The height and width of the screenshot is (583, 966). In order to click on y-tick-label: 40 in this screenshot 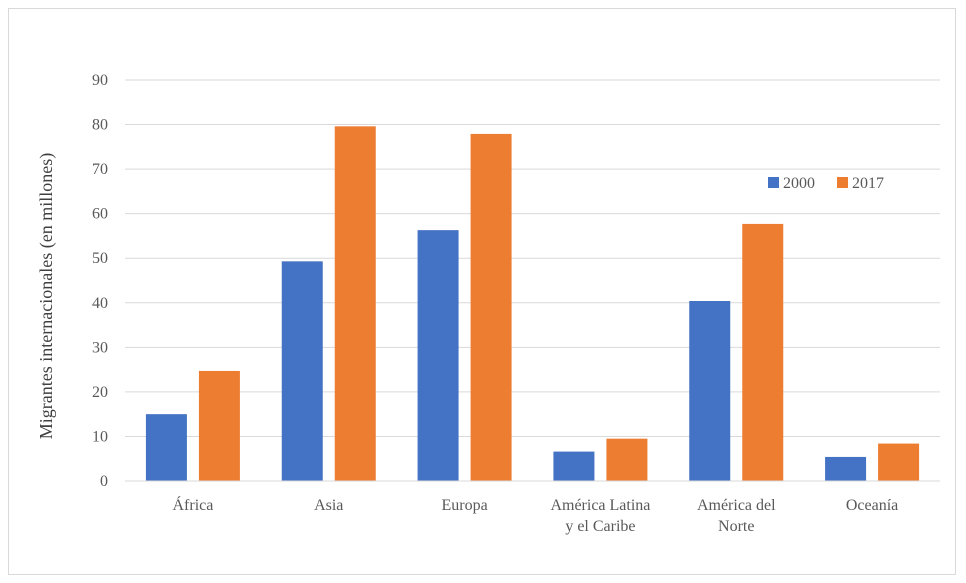, I will do `click(100, 303)`.